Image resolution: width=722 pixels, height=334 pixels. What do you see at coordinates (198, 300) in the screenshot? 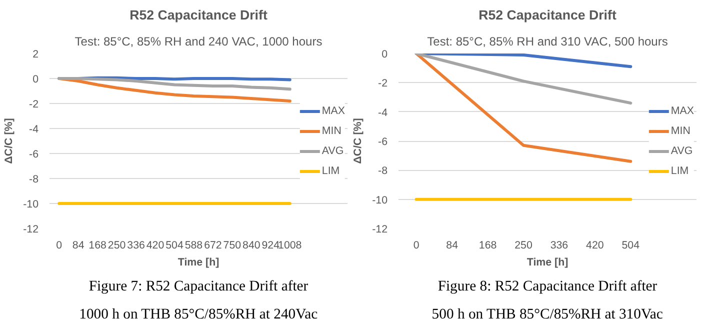
I see `caption: Figure 7: R52 Capacitance Drift after 1000 h on THB 85°C/85%RH at 240Vac` at bounding box center [198, 300].